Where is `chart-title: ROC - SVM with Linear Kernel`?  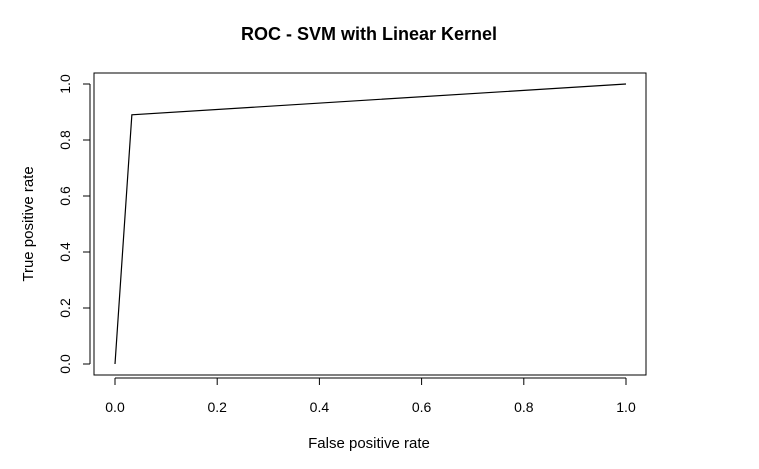
chart-title: ROC - SVM with Linear Kernel is located at coordinates (369, 34).